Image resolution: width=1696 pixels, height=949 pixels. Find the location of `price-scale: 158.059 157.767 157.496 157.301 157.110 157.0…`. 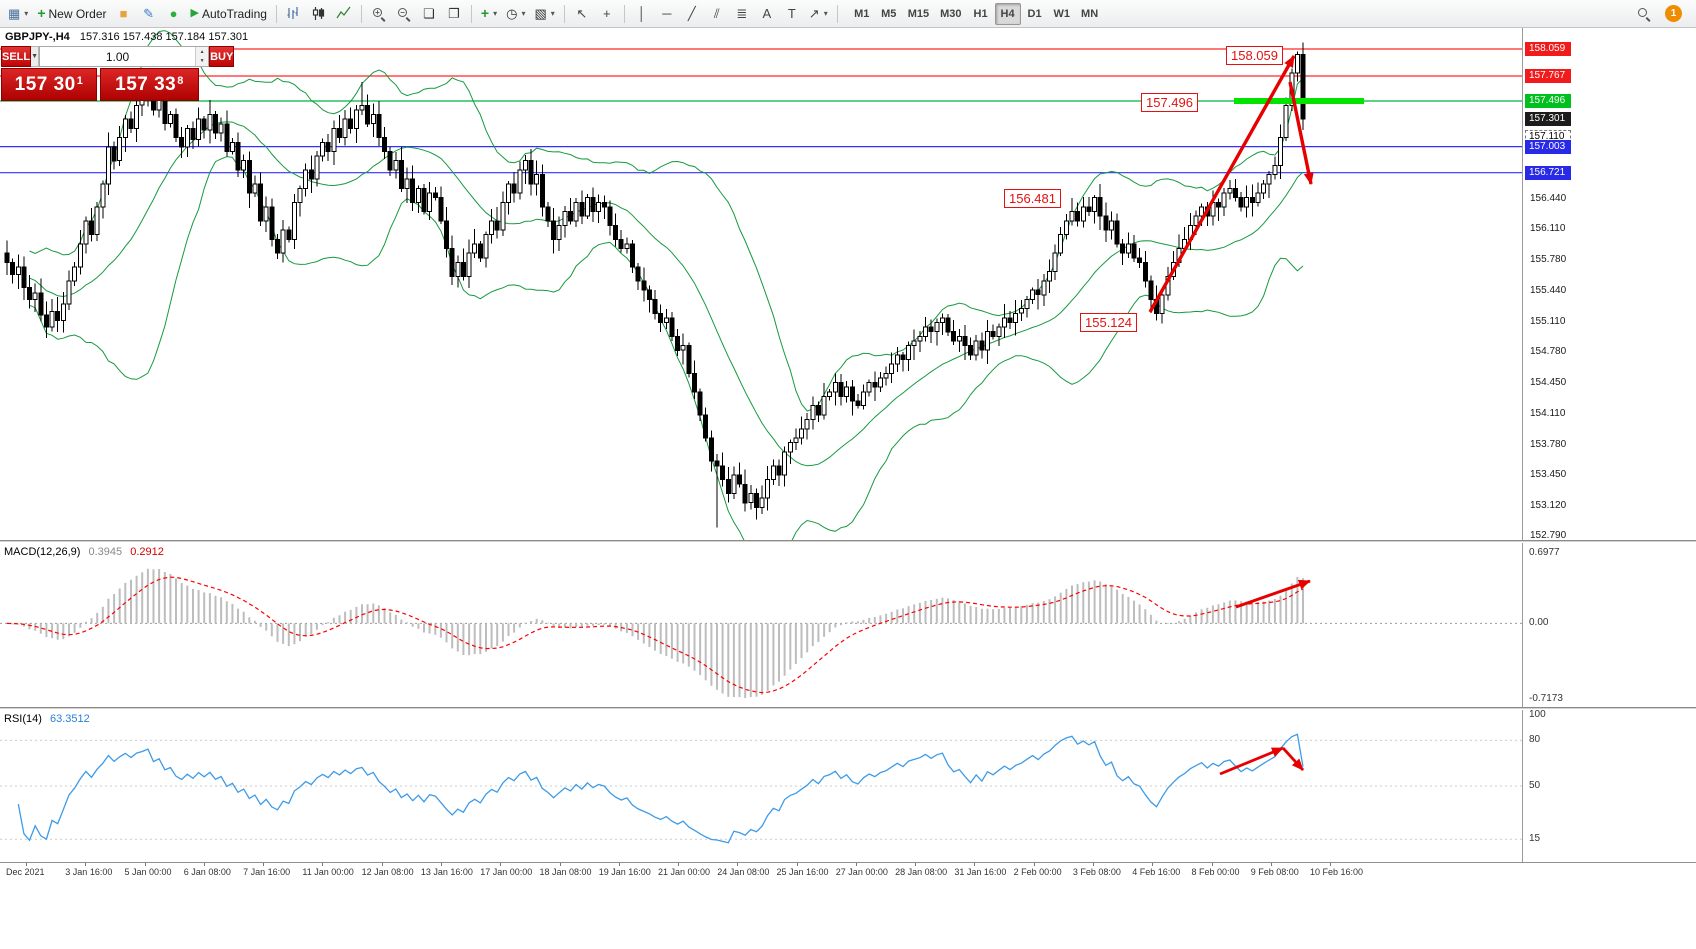

price-scale: 158.059 157.767 157.496 157.301 157.110 157.0… is located at coordinates (1609, 454).